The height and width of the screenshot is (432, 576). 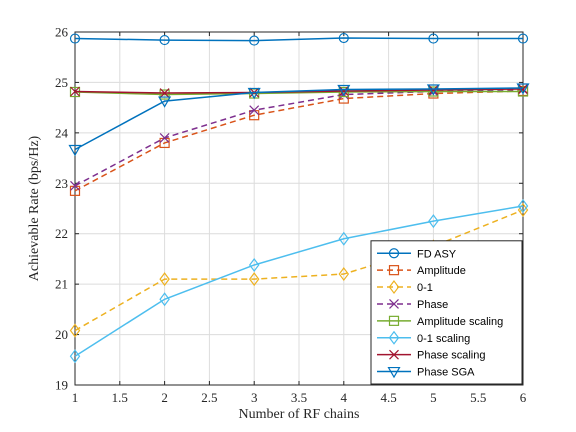 I want to click on legend-label: Phase SGA, so click(x=446, y=373).